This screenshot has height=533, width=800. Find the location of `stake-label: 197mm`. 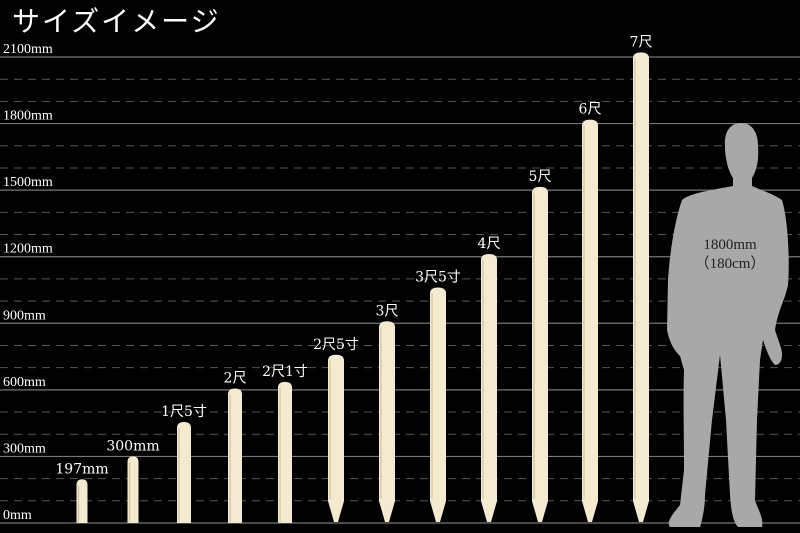

stake-label: 197mm is located at coordinates (81, 469).